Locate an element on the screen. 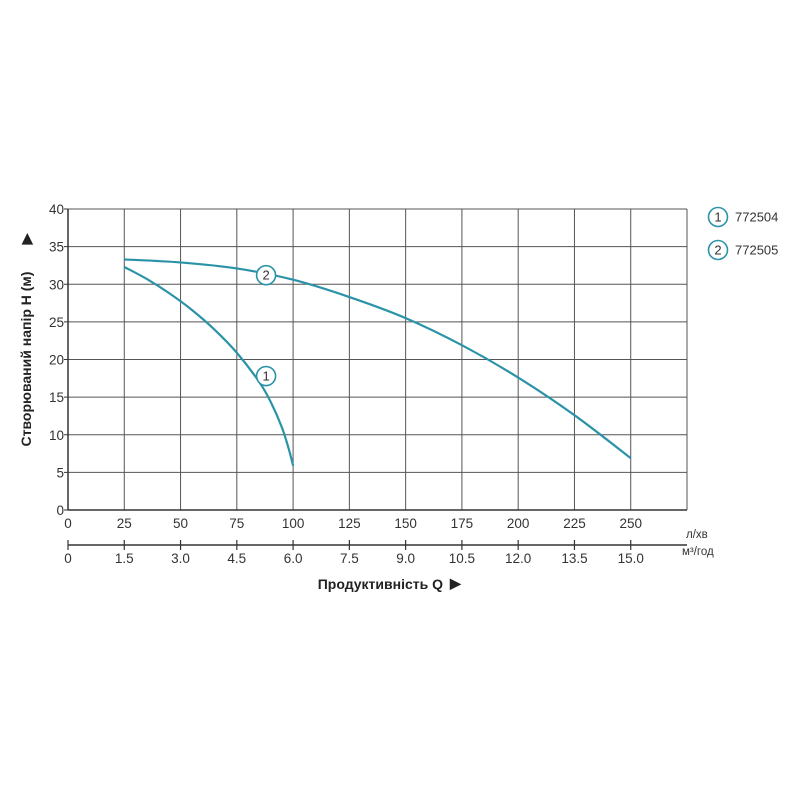 Image resolution: width=800 pixels, height=800 pixels. y-tick-label: 10 is located at coordinates (56, 435).